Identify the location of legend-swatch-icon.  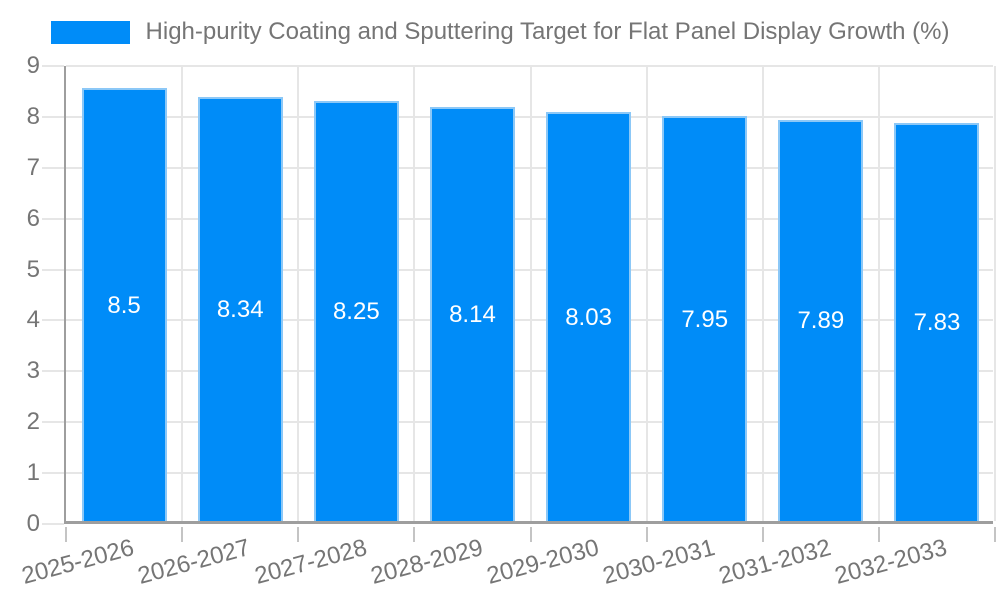
(90, 32).